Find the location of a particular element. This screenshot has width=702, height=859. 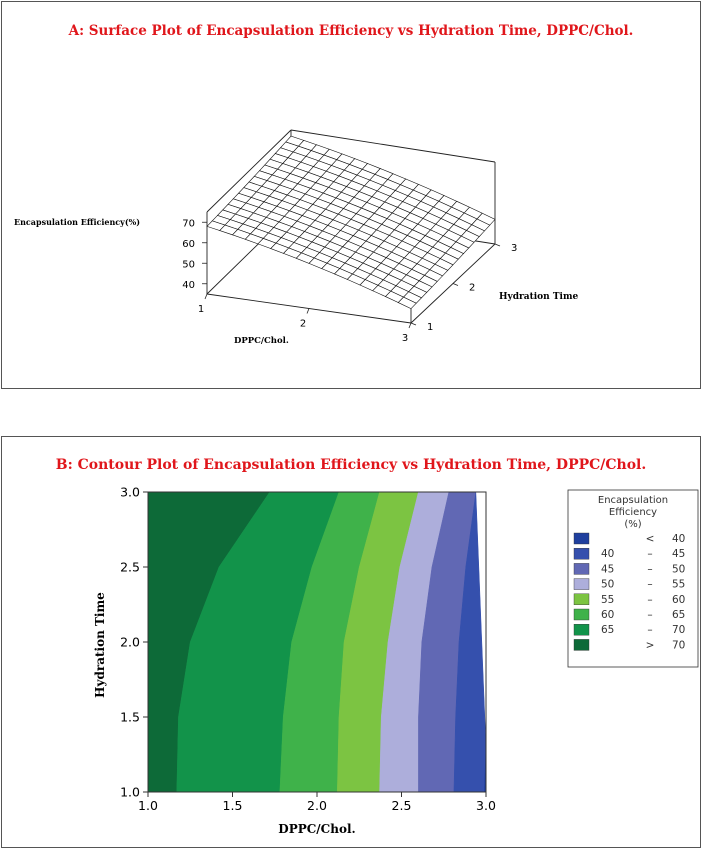

legend-low: 55 is located at coordinates (607, 600).